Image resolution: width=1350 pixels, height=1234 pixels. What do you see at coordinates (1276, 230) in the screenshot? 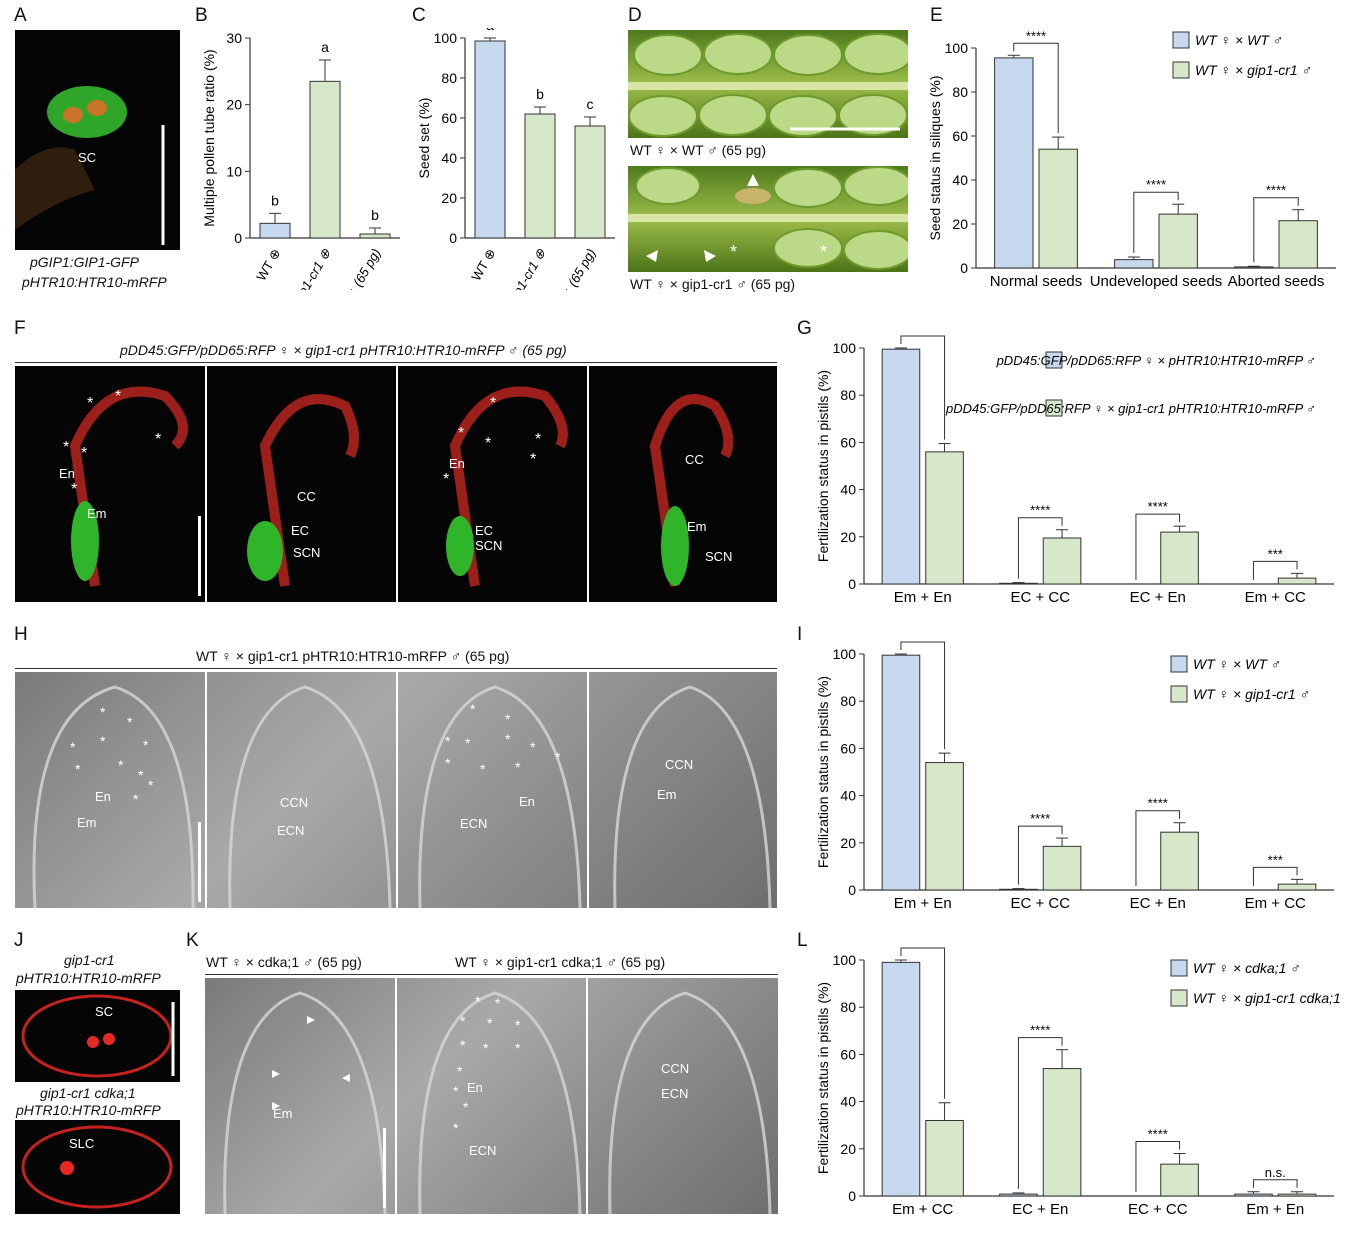
I see `chart-e-sig-bracket` at bounding box center [1276, 230].